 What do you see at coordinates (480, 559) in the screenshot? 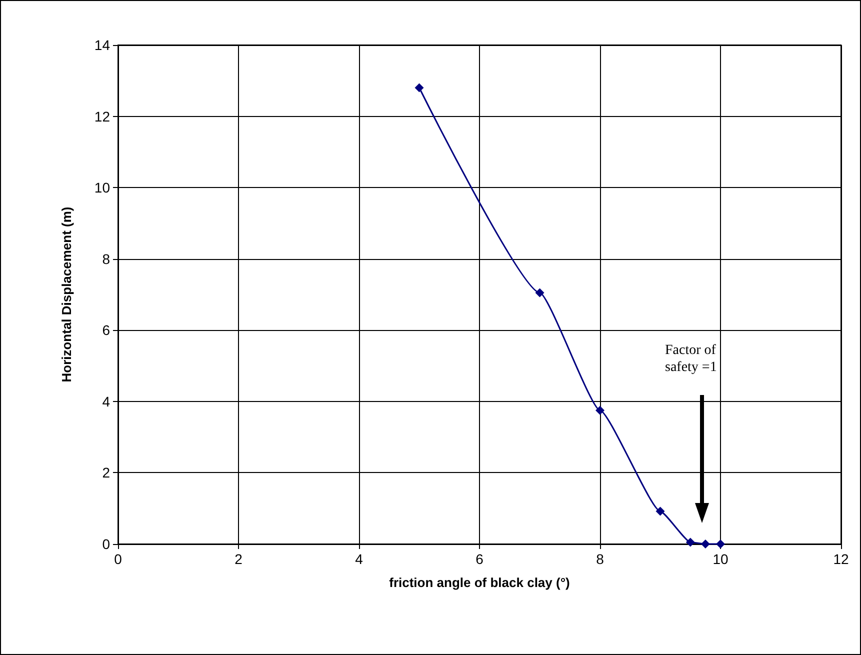
I see `x-tick-label: 6` at bounding box center [480, 559].